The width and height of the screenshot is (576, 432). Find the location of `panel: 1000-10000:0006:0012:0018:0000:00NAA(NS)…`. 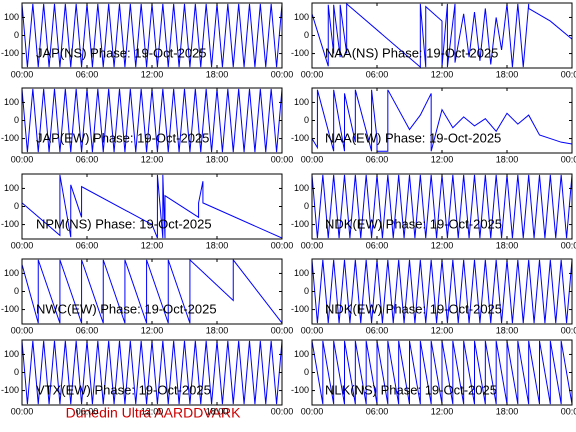

panel: 1000-10000:0006:0012:0018:0000:00NAA(NS)… is located at coordinates (433, 40).